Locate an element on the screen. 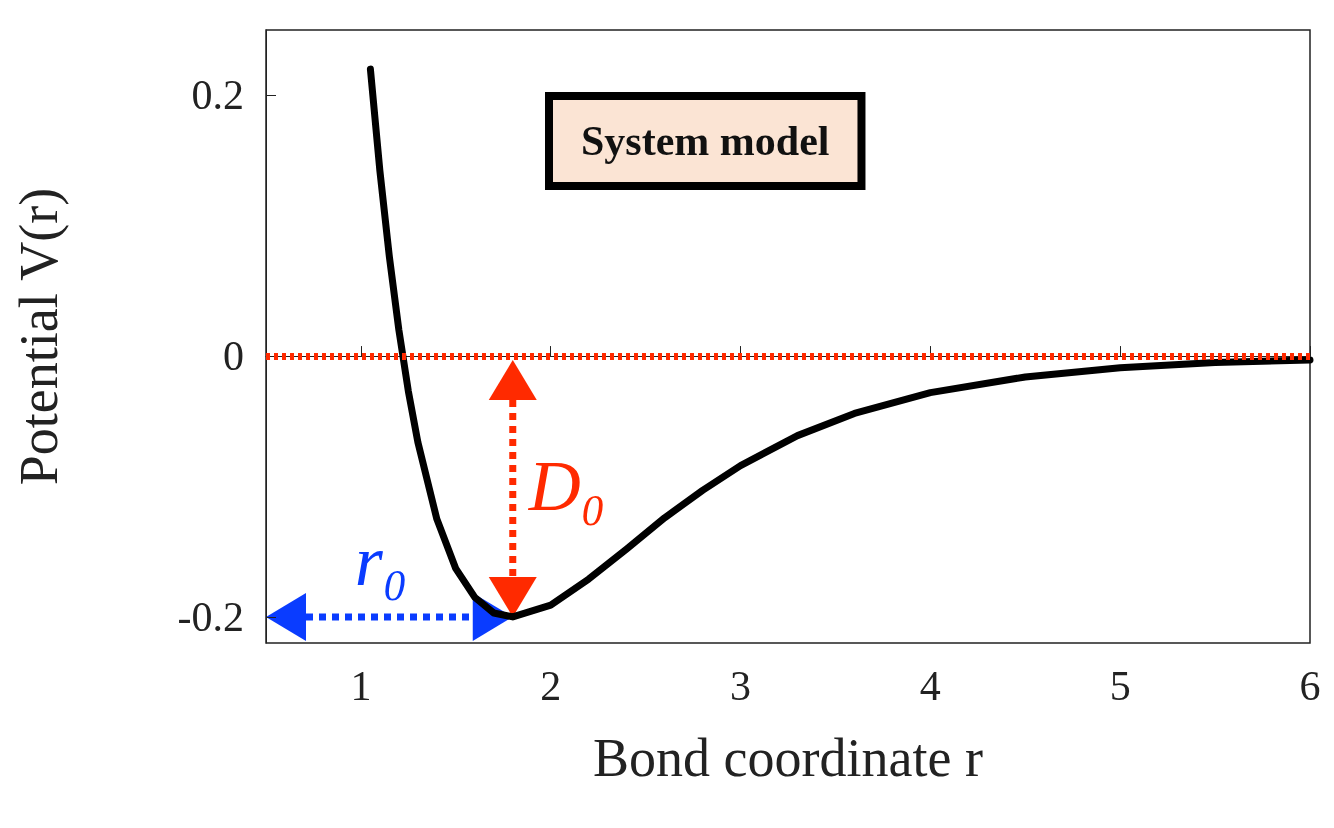 The image size is (1334, 828). y-tick-label: 0.2 is located at coordinates (217, 95).